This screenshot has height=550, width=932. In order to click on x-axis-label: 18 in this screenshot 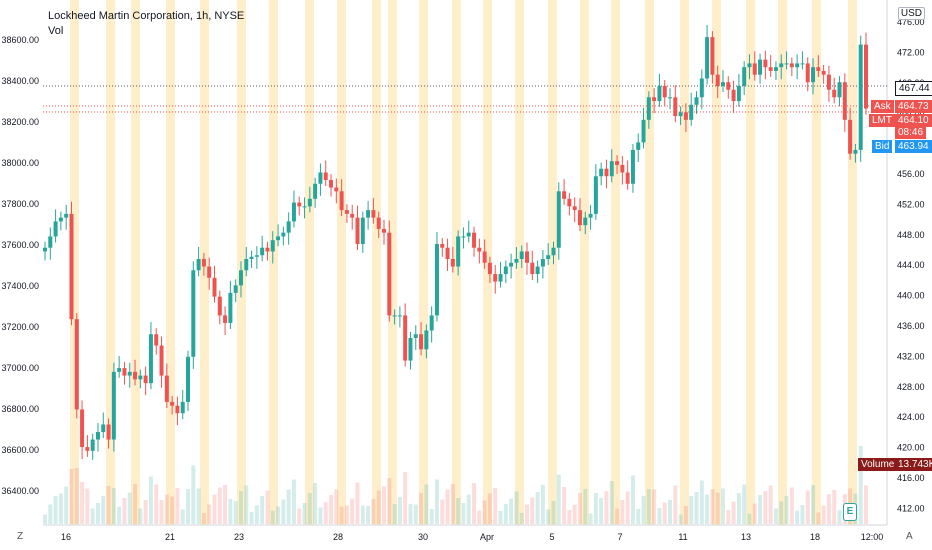, I will do `click(815, 537)`.